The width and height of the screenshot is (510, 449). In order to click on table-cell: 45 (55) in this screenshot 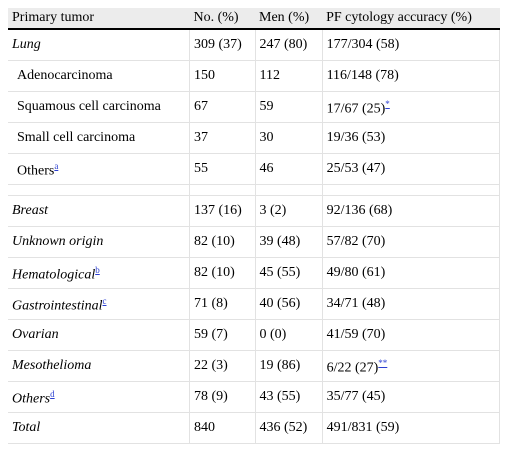, I will do `click(288, 273)`.